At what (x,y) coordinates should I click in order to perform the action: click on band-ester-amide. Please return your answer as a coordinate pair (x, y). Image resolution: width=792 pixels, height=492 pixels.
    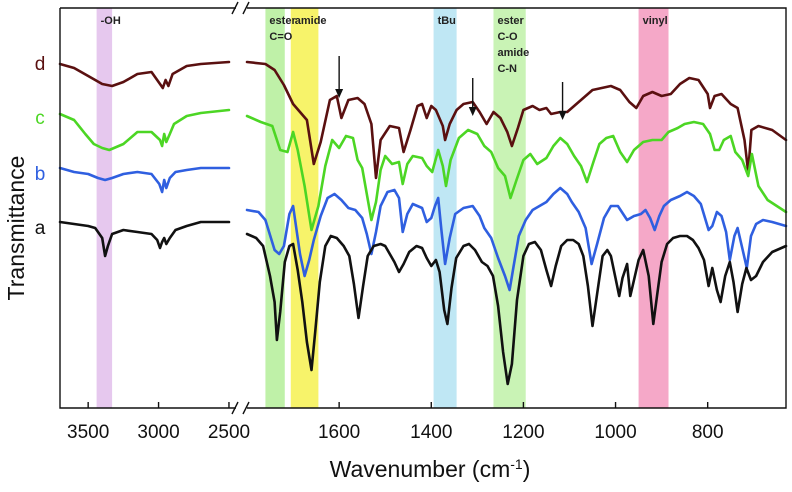
    Looking at the image, I should click on (509, 208).